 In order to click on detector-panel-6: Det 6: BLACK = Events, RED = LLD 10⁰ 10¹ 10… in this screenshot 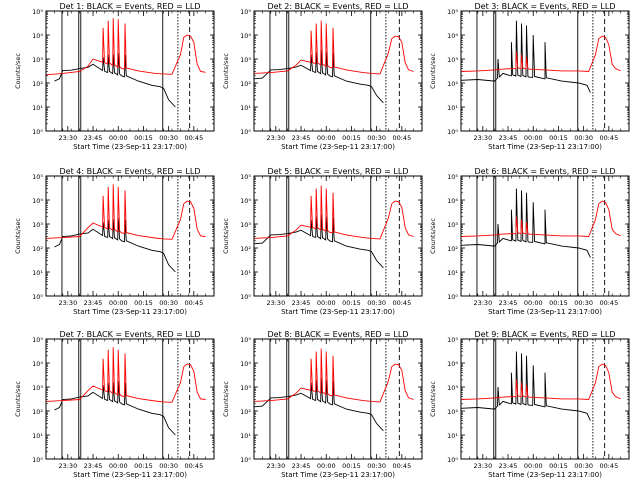, I will do `click(529, 241)`.